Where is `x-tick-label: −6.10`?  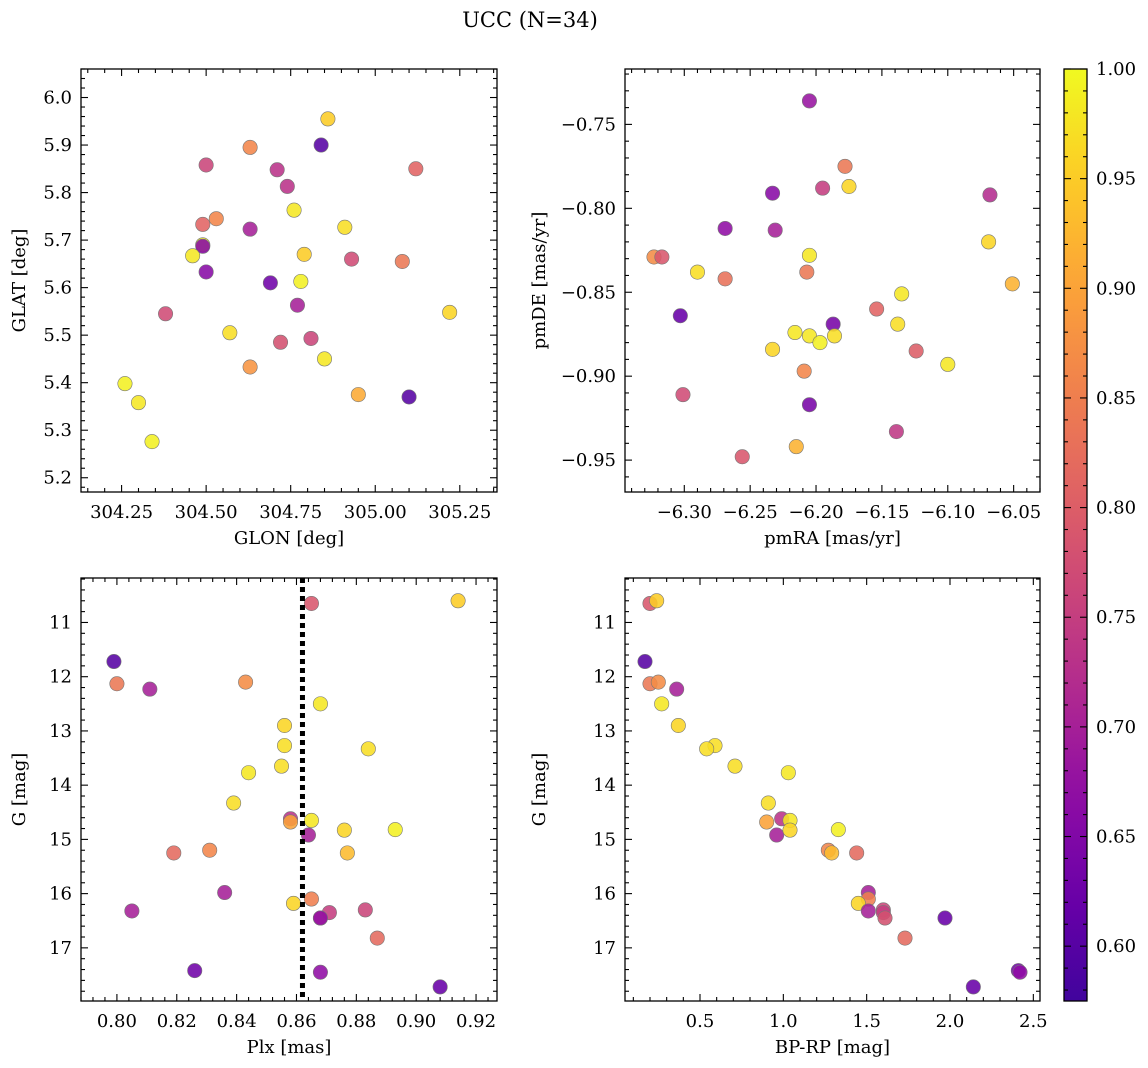 x-tick-label: −6.10 is located at coordinates (947, 512).